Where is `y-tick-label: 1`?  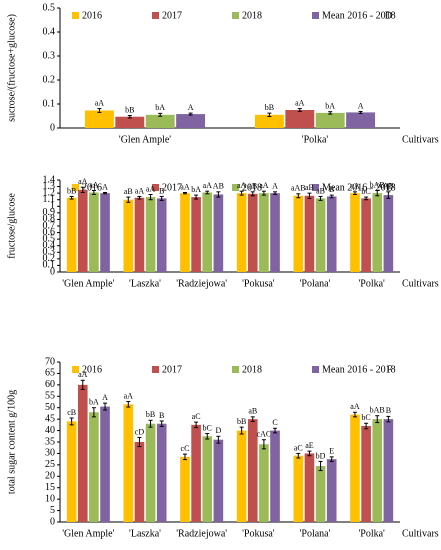 y-tick-label: 1 is located at coordinates (52, 206).